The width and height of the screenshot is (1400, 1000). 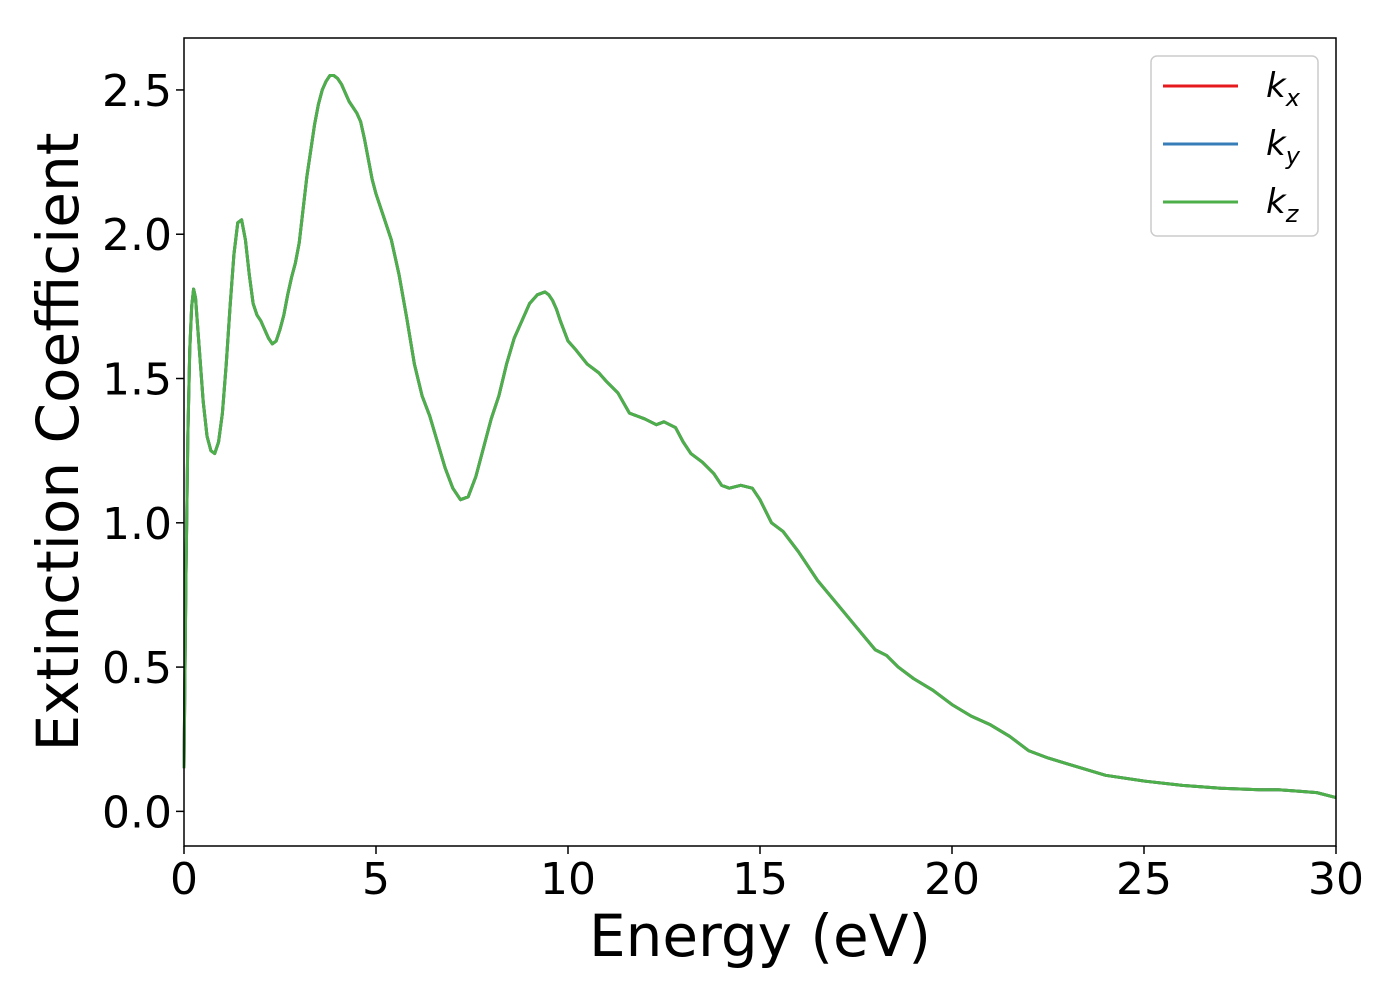 I want to click on x-tick-label: 0, so click(x=184, y=879).